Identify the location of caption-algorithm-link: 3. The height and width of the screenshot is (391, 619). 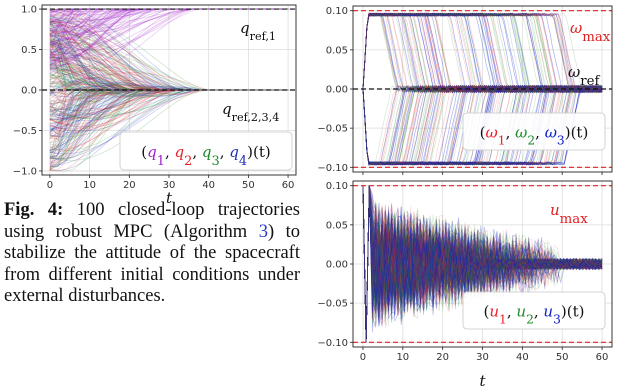
(263, 231).